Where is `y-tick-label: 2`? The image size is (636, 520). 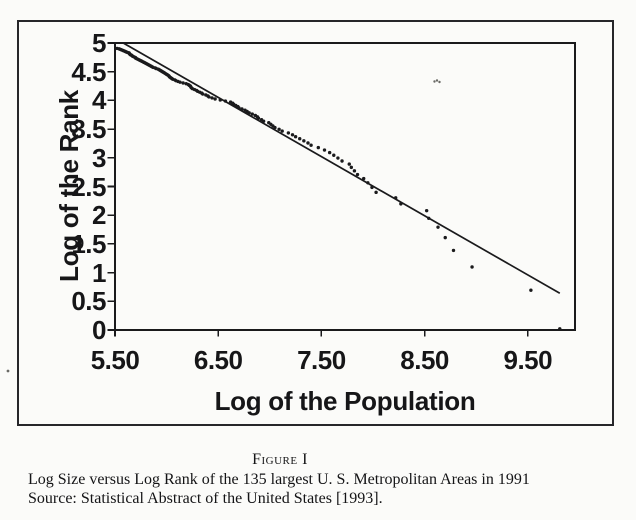 y-tick-label: 2 is located at coordinates (99, 215).